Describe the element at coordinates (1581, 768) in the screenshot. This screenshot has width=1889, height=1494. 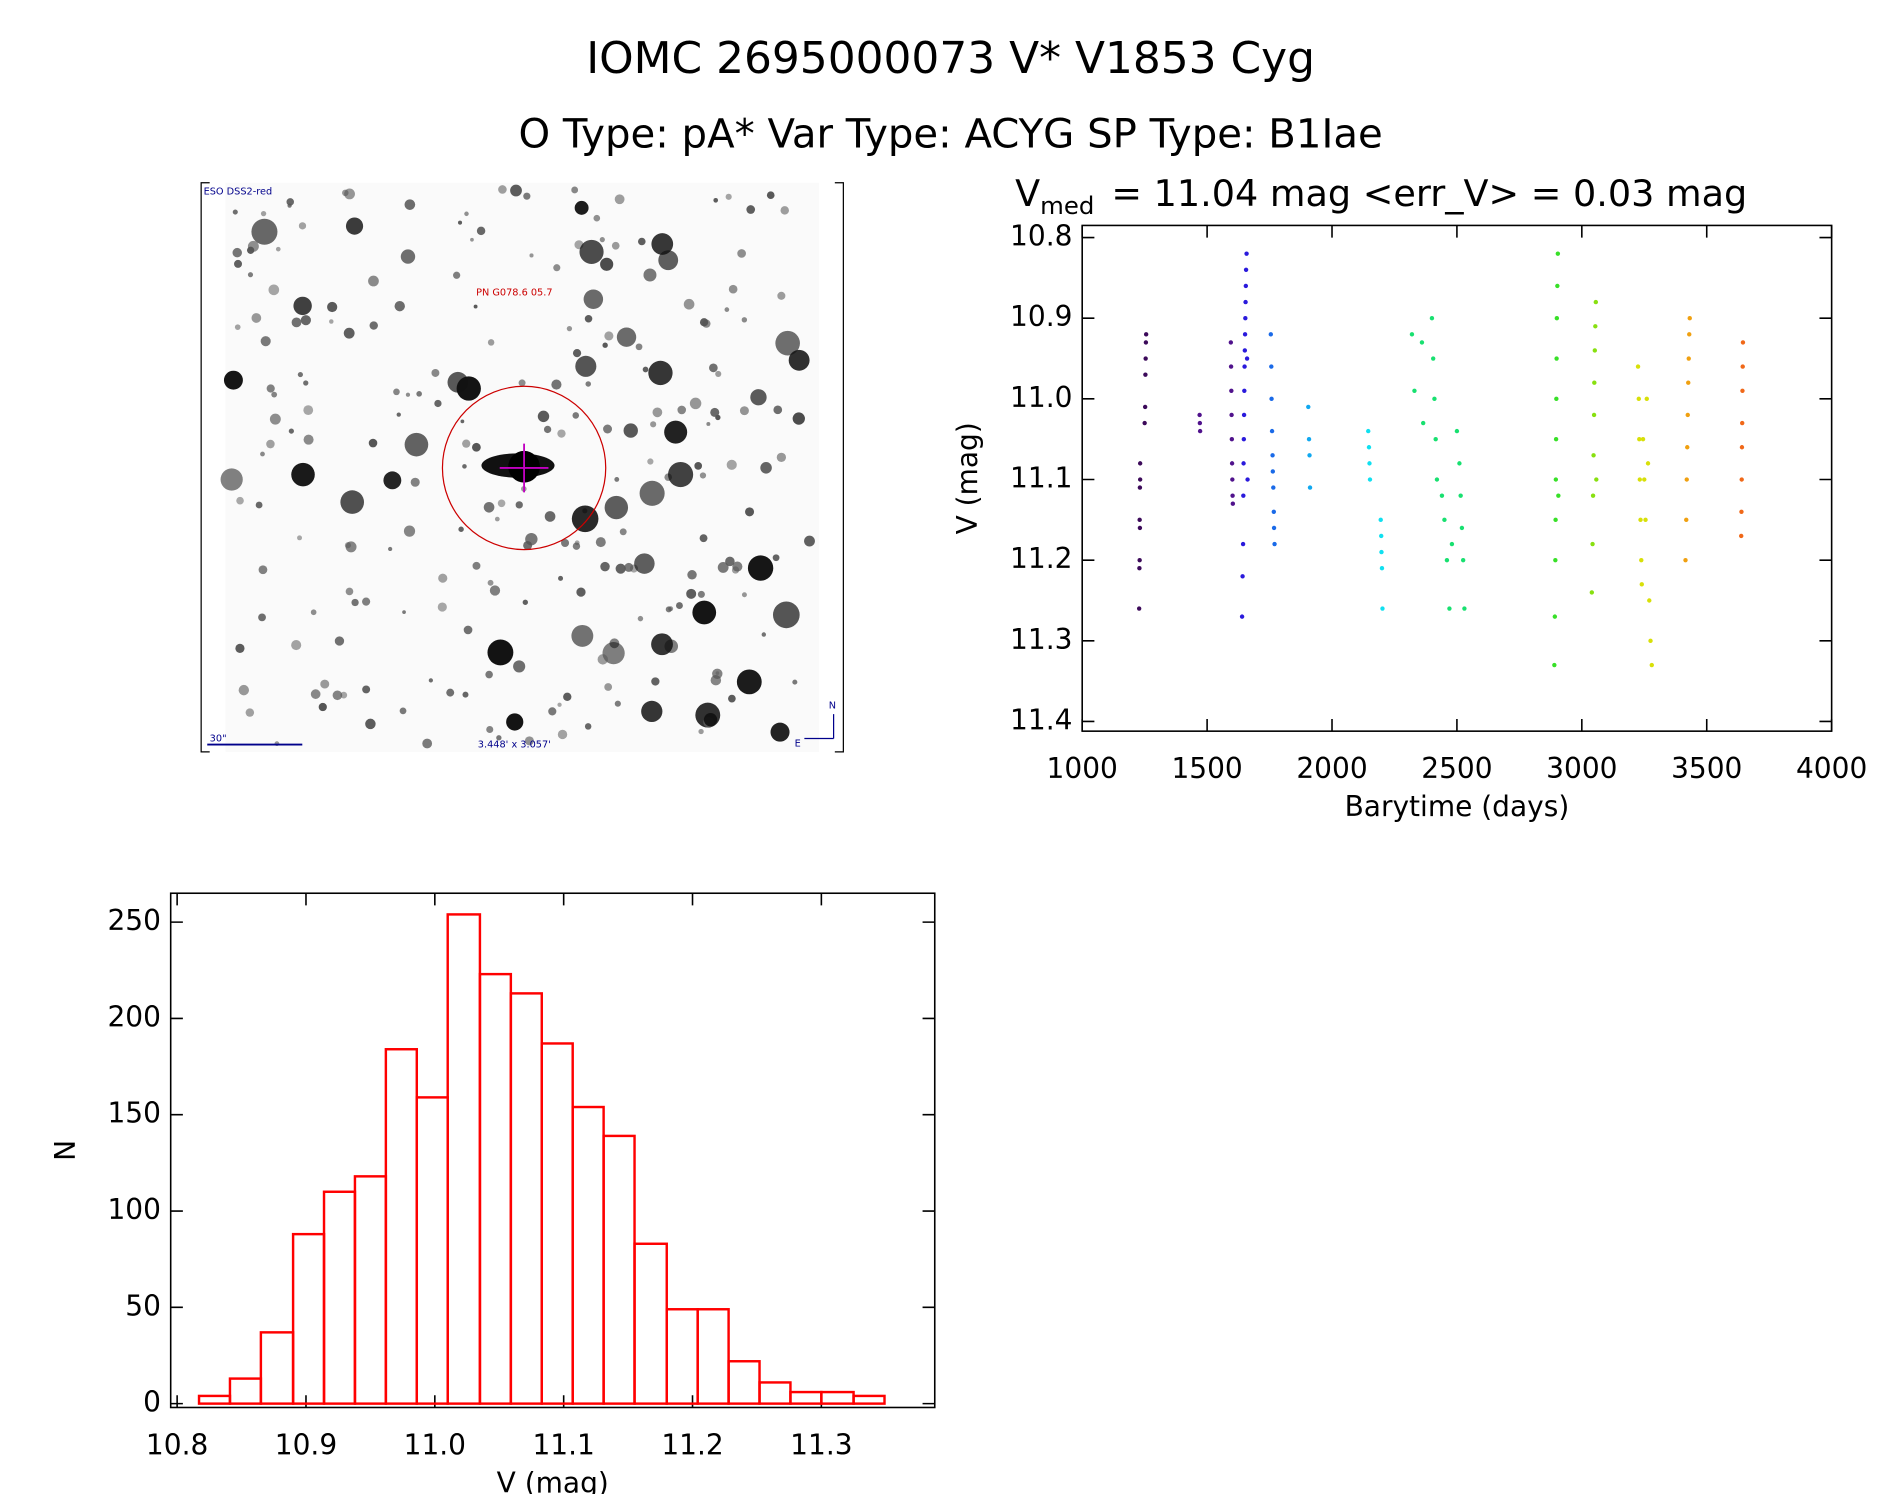
I see `x-tick-label: 3000` at that location.